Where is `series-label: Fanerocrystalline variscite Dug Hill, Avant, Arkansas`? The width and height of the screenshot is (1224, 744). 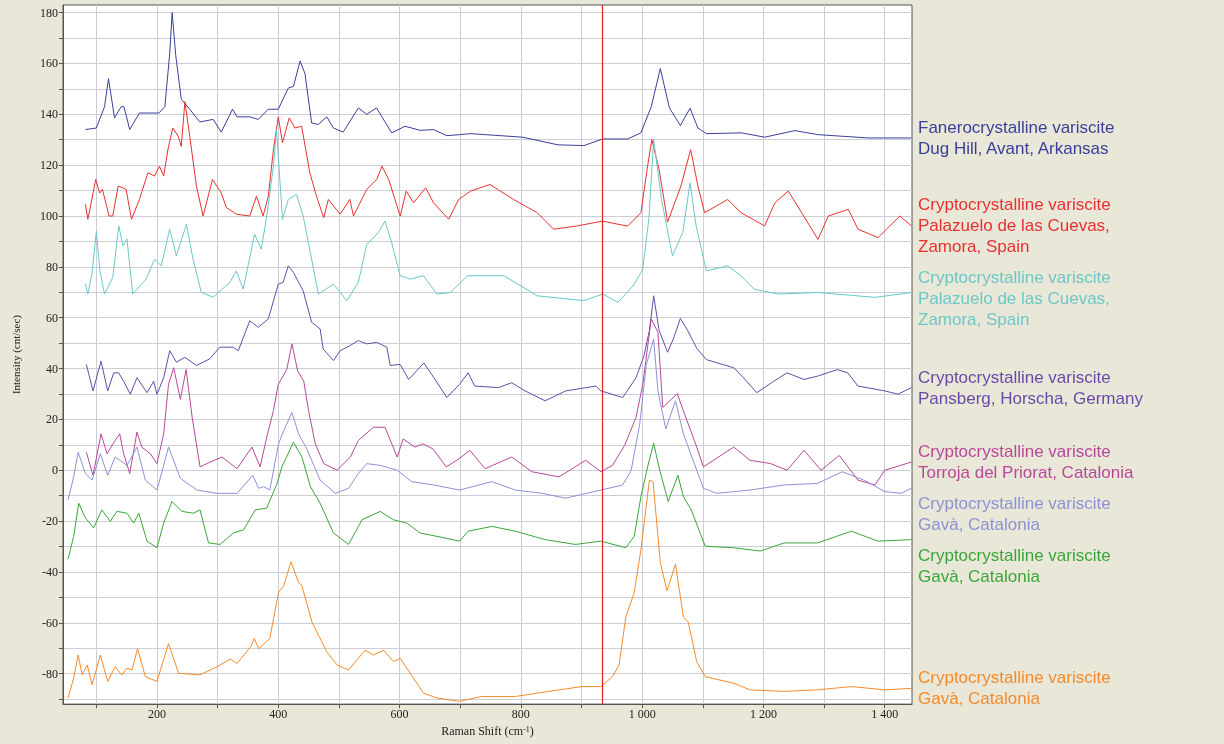 series-label: Fanerocrystalline variscite Dug Hill, Avant, Arkansas is located at coordinates (1016, 137).